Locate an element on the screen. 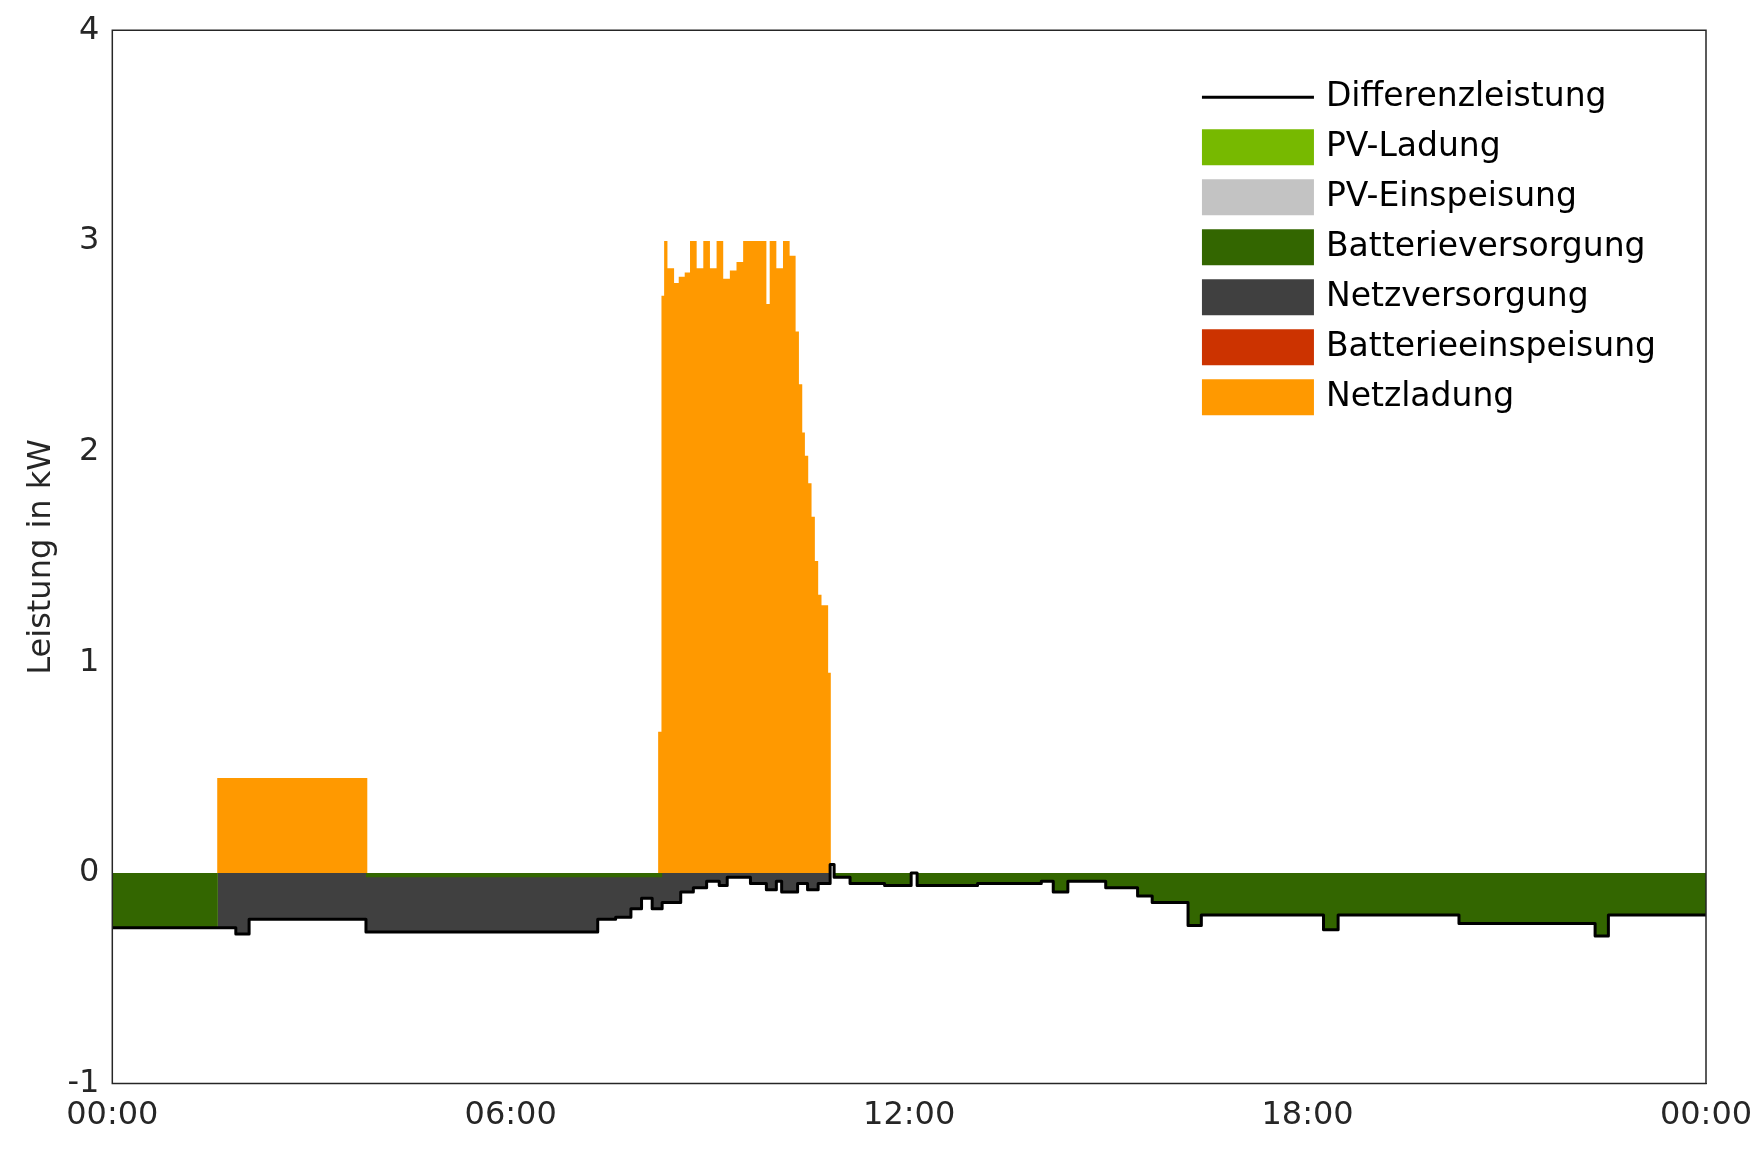  x-tick-label: 00:00 is located at coordinates (1706, 1113).